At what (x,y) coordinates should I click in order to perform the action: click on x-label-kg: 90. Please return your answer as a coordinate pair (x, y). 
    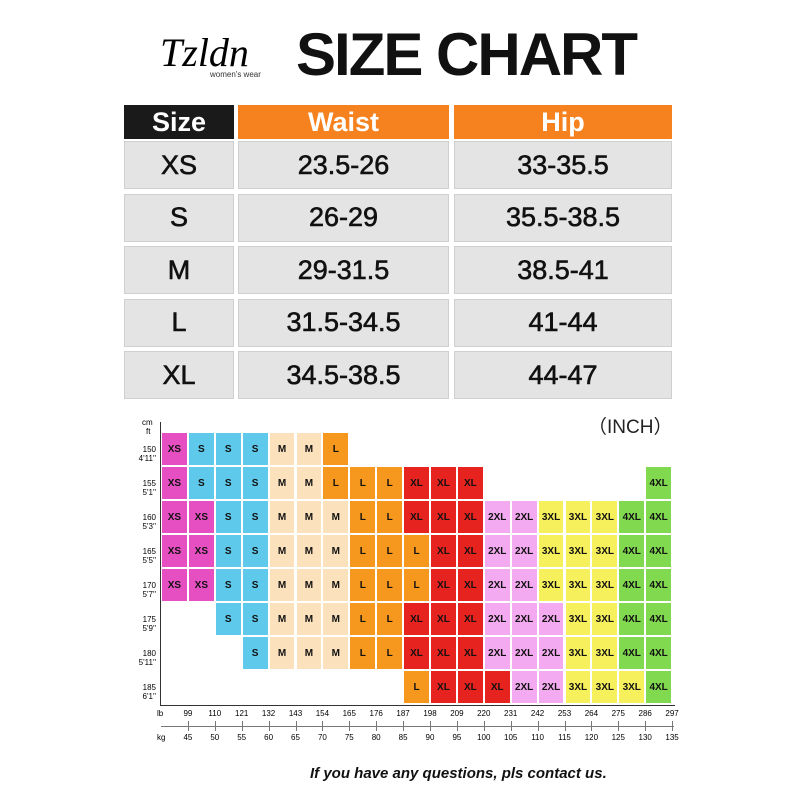
    Looking at the image, I should click on (430, 737).